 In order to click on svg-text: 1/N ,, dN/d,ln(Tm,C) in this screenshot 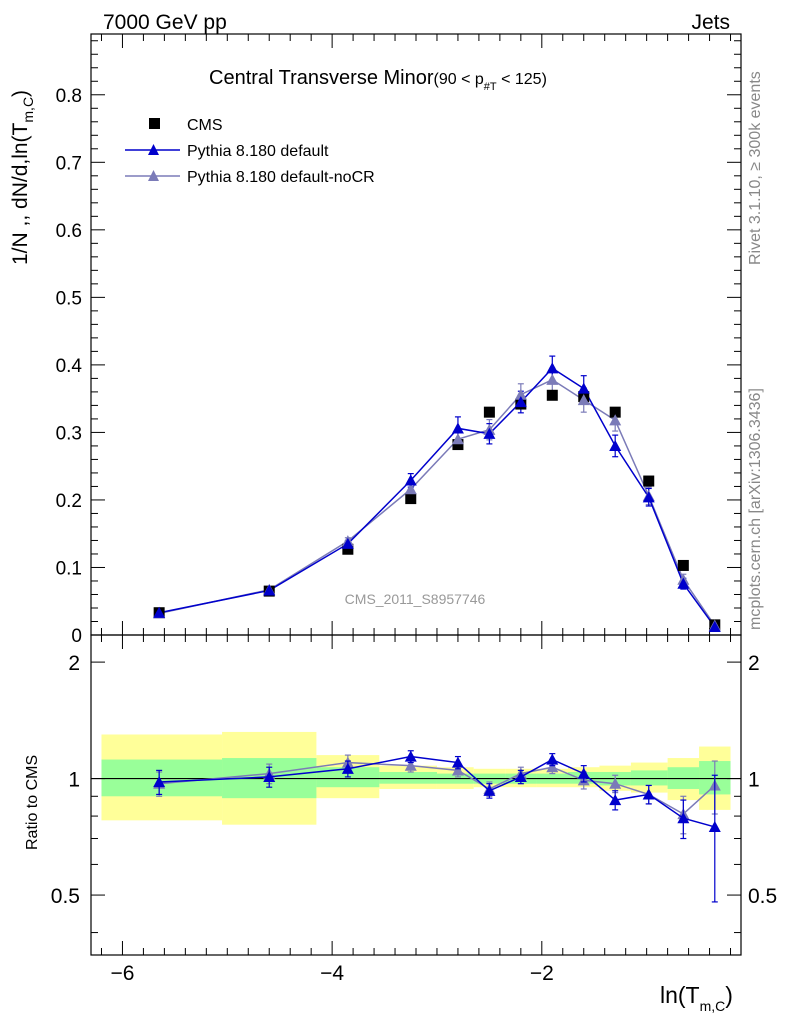, I will do `click(22, 177)`.